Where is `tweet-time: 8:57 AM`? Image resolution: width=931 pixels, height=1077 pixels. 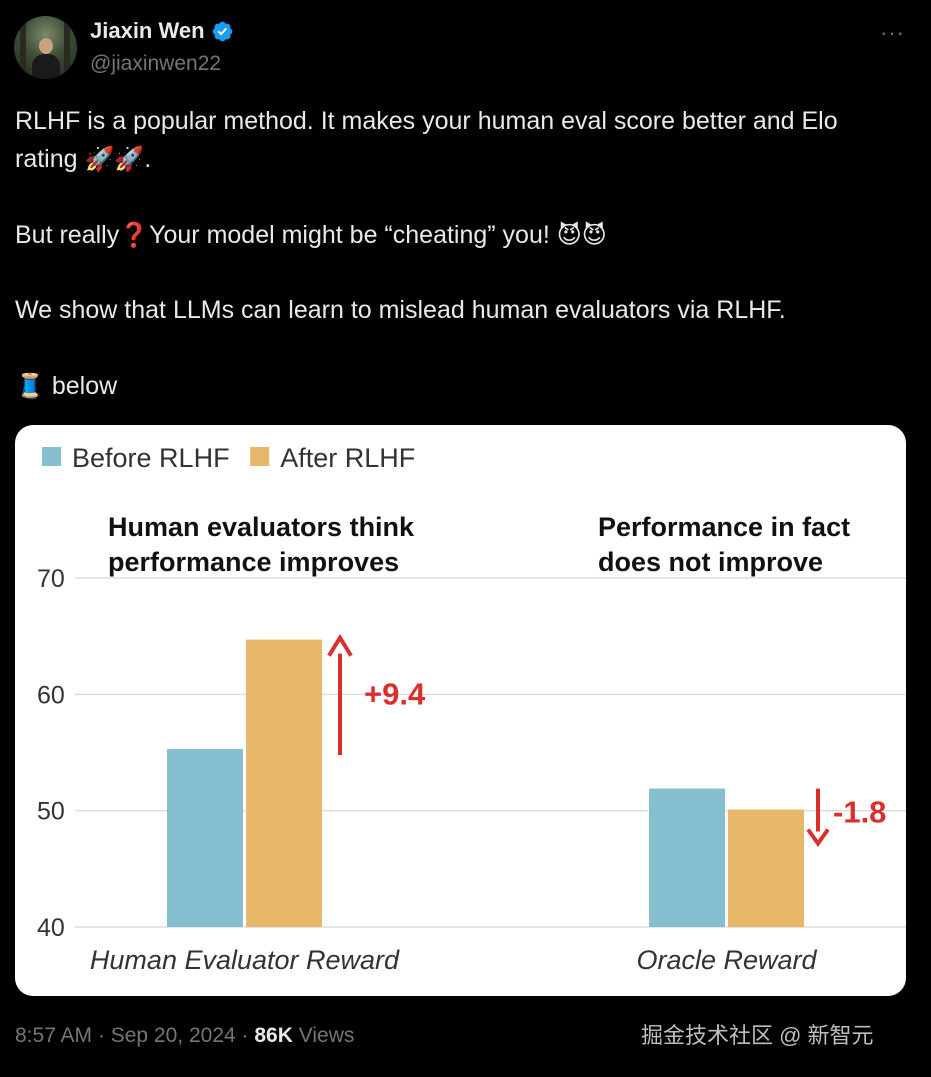 tweet-time: 8:57 AM is located at coordinates (54, 1035).